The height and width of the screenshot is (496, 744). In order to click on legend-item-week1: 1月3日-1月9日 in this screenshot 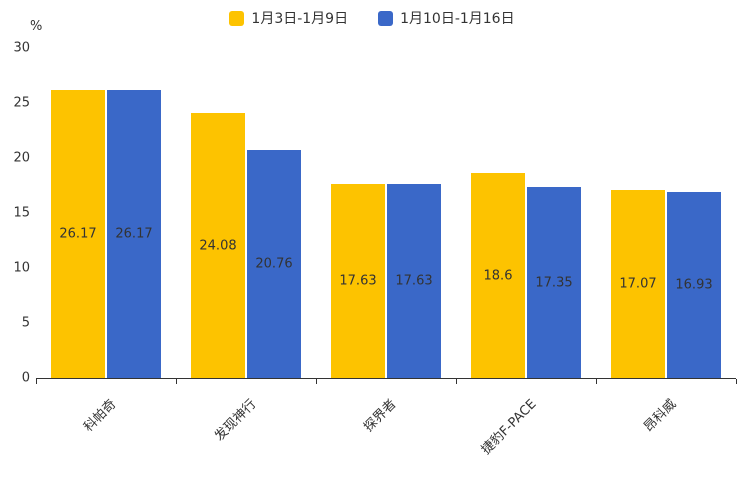, I will do `click(288, 18)`.